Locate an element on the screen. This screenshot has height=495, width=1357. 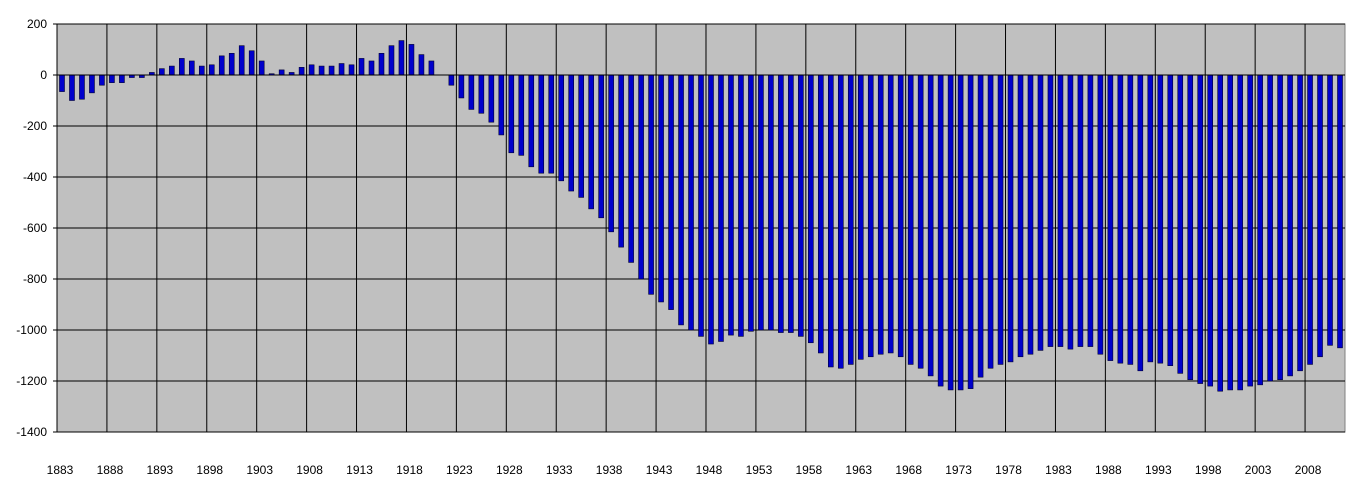
x-tick-label: 1988 is located at coordinates (1108, 470).